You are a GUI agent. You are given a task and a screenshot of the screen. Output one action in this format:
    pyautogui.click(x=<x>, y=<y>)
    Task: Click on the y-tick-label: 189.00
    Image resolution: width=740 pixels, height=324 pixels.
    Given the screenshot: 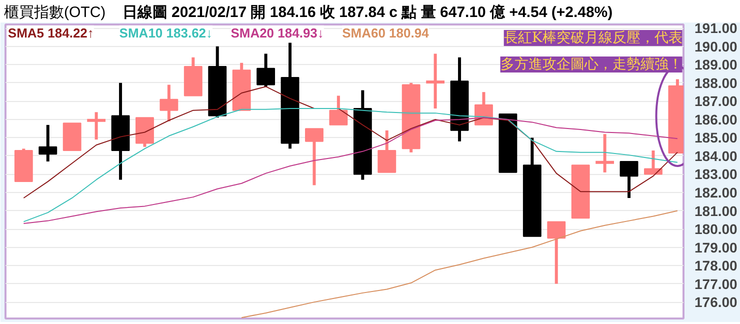 What is the action you would take?
    pyautogui.click(x=716, y=64)
    